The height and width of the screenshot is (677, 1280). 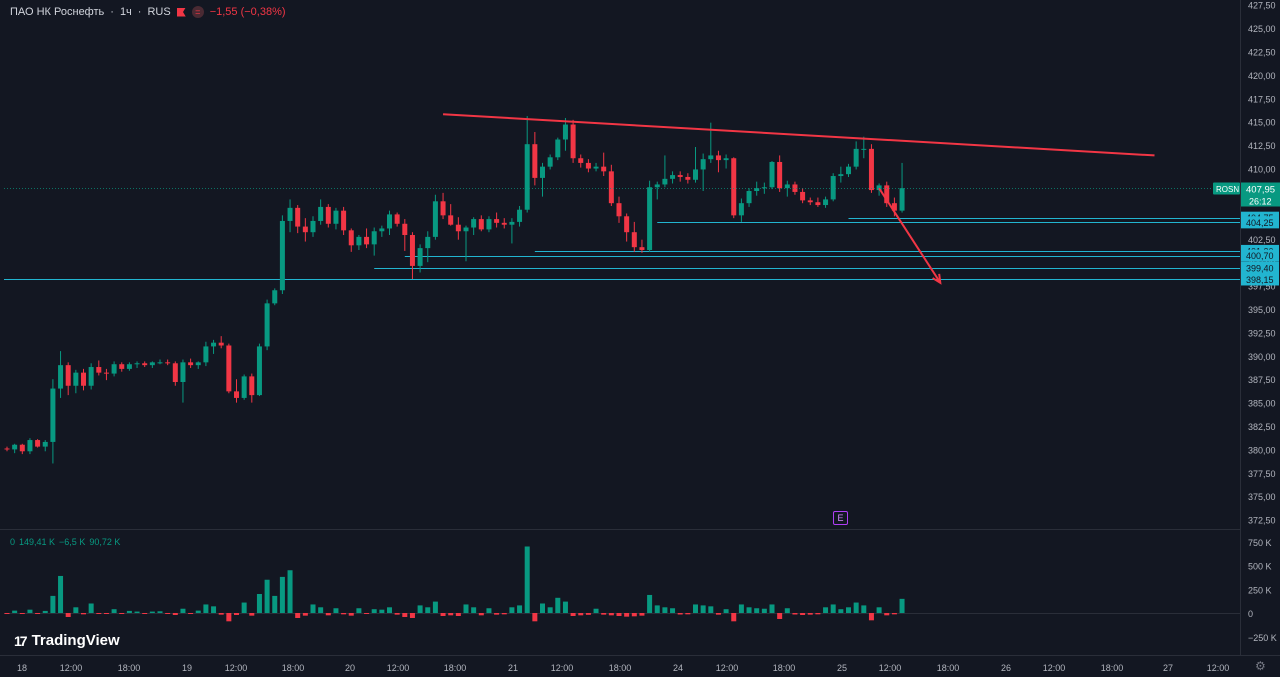 I want to click on earnings-badge: E, so click(x=840, y=518).